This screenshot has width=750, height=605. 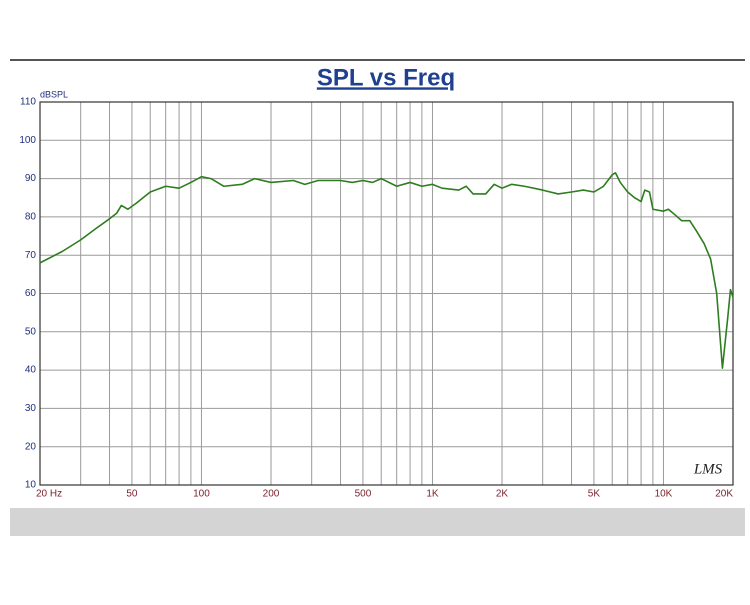 I want to click on x-tick-label: 50, so click(x=132, y=494).